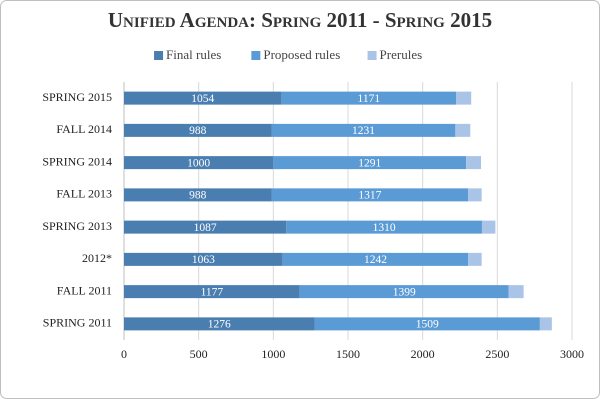  I want to click on data-label: 1509, so click(427, 325).